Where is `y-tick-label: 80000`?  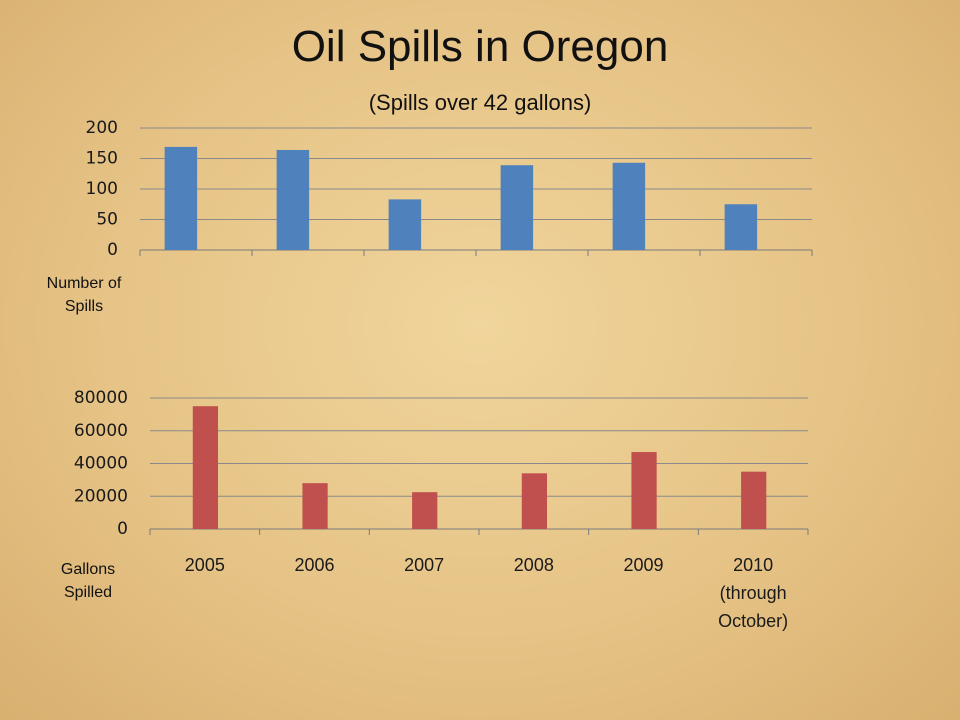
y-tick-label: 80000 is located at coordinates (101, 398).